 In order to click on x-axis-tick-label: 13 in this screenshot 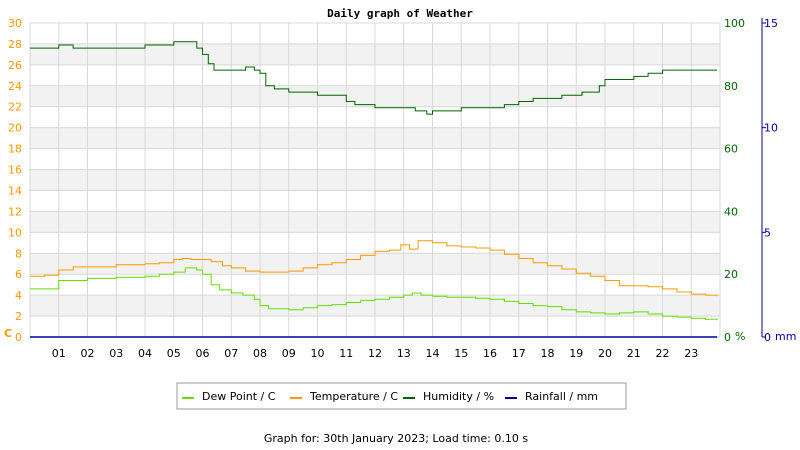, I will do `click(404, 353)`.